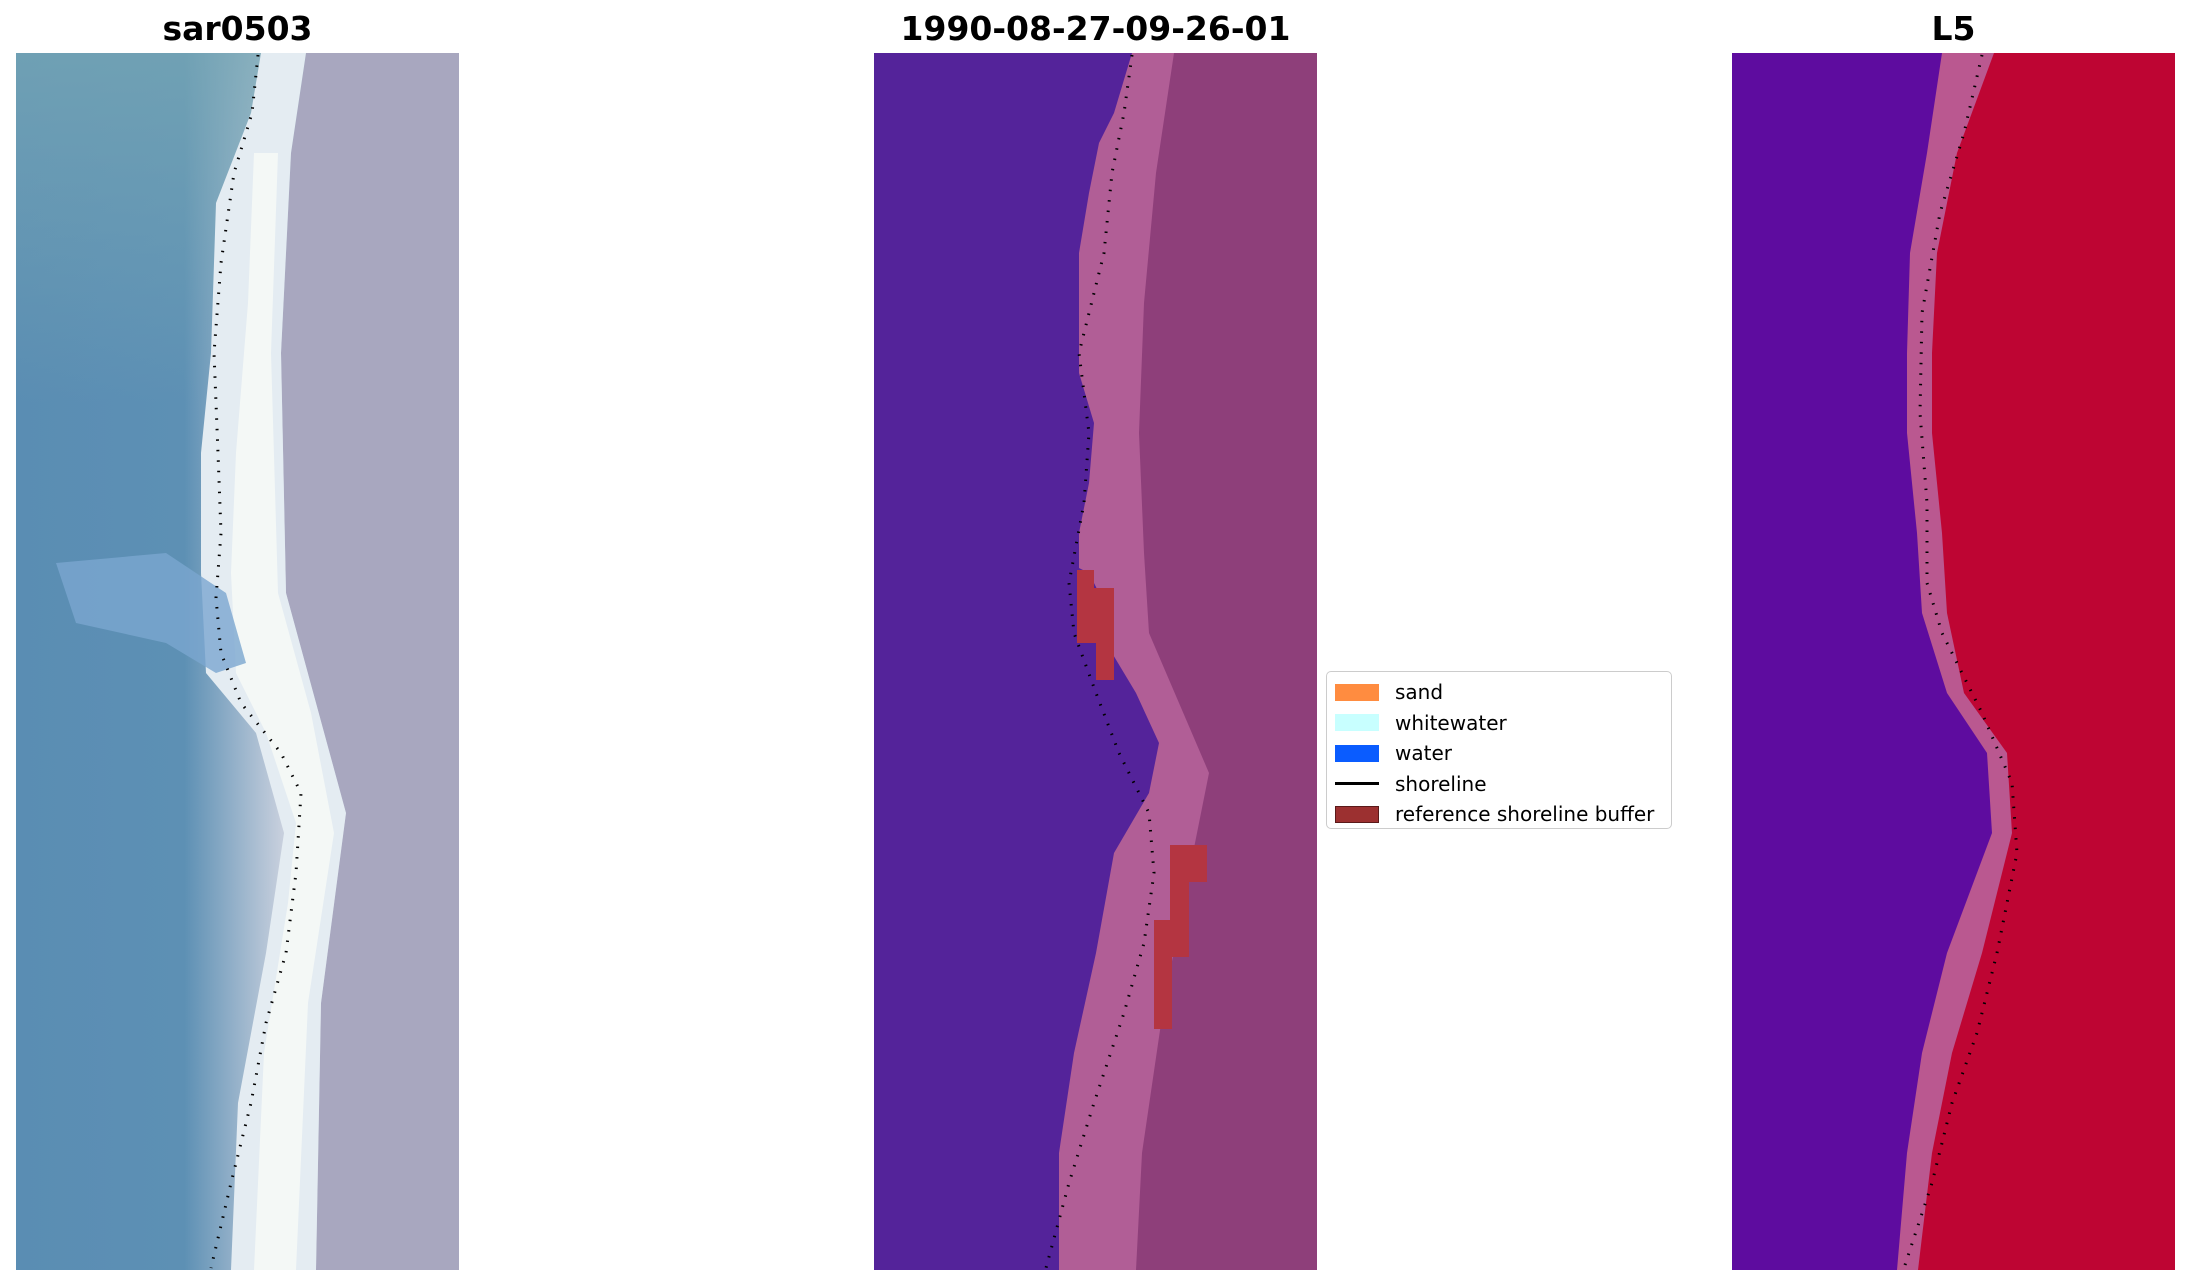  What do you see at coordinates (1226, 661) in the screenshot?
I see `class-inland` at bounding box center [1226, 661].